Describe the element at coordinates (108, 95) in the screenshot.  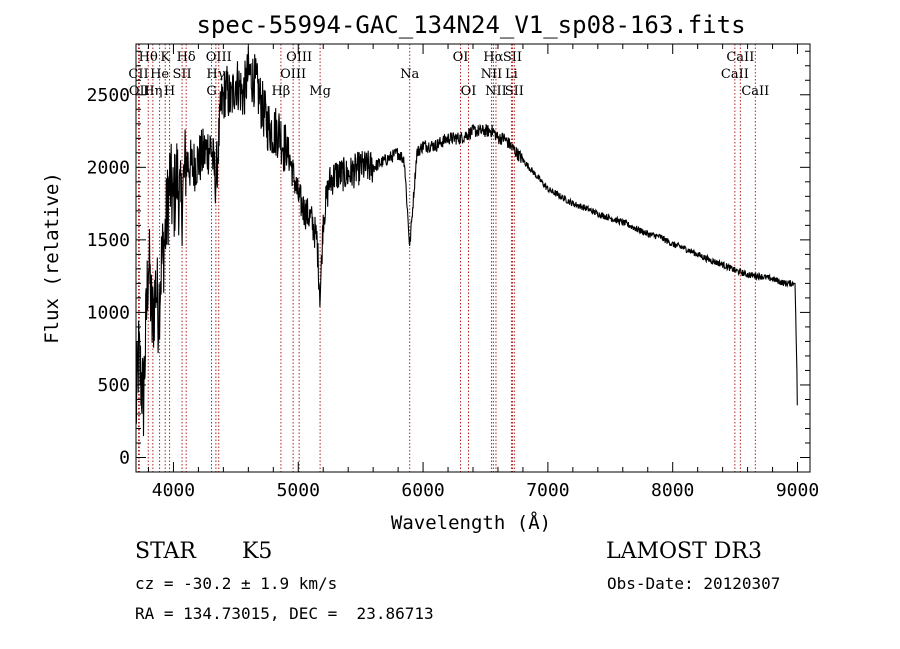
I see `y-tick-label: 2500` at that location.